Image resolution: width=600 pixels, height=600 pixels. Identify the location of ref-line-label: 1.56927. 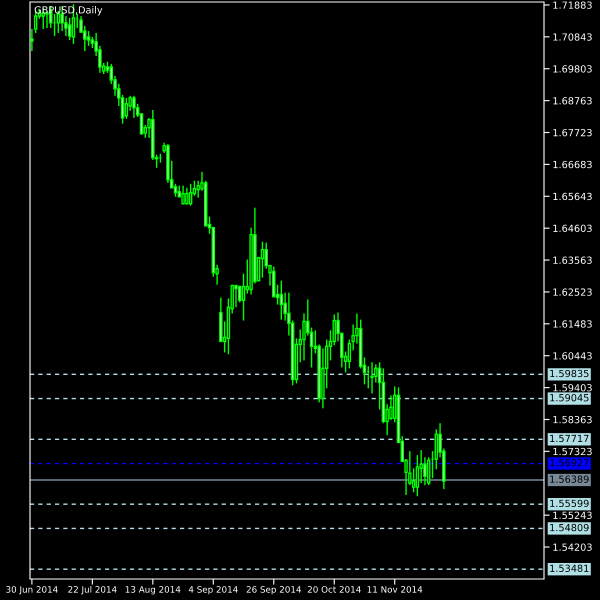
(569, 462).